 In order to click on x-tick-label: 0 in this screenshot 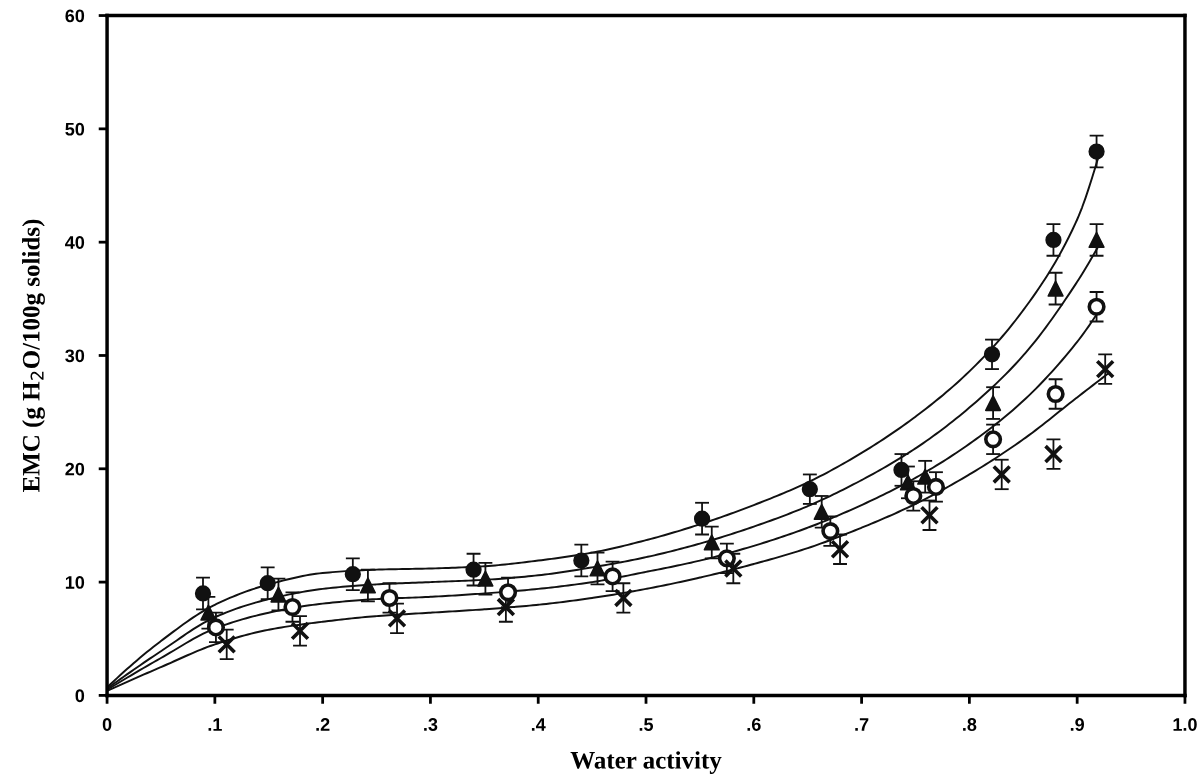, I will do `click(107, 724)`.